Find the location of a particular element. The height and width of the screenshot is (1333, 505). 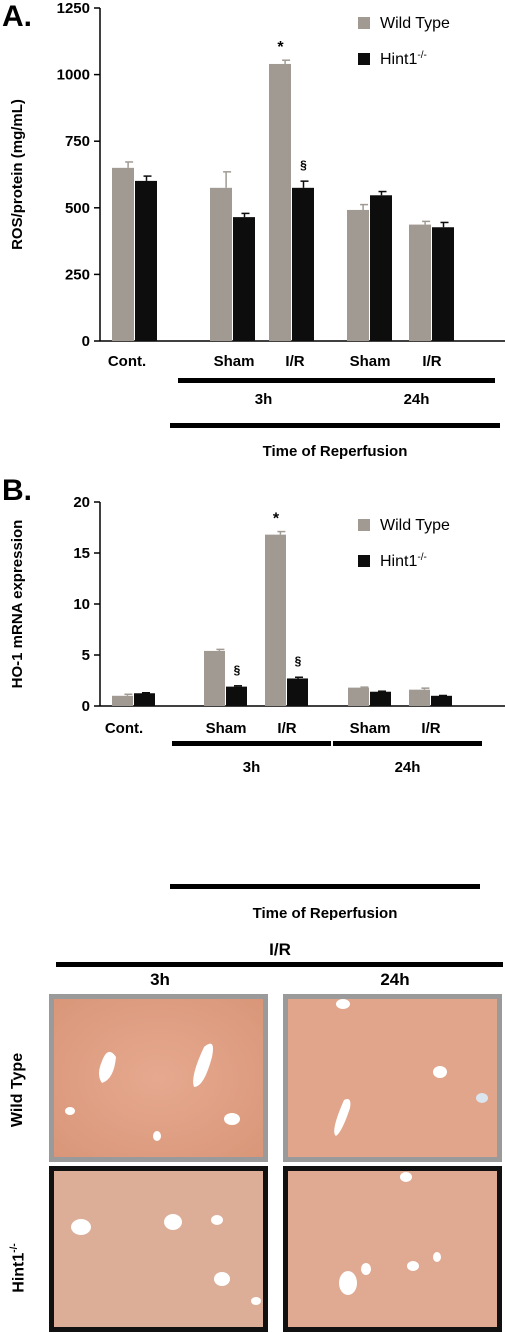

micrograph-hint1-24h is located at coordinates (392, 1249).